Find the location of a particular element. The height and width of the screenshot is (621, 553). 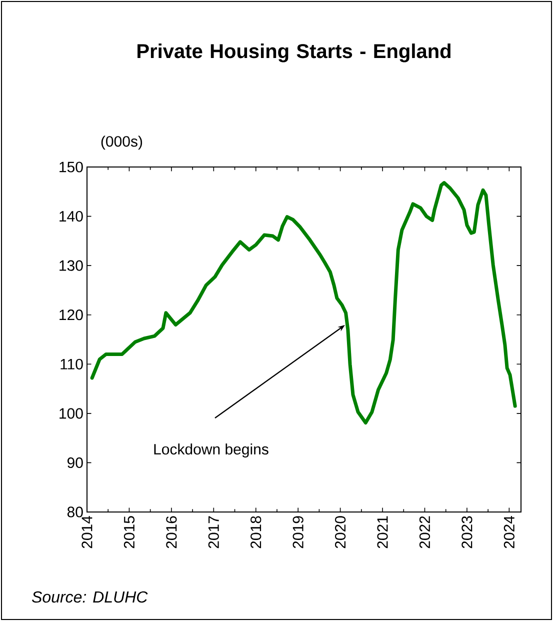

x-tick-label: 2019 is located at coordinates (298, 532).